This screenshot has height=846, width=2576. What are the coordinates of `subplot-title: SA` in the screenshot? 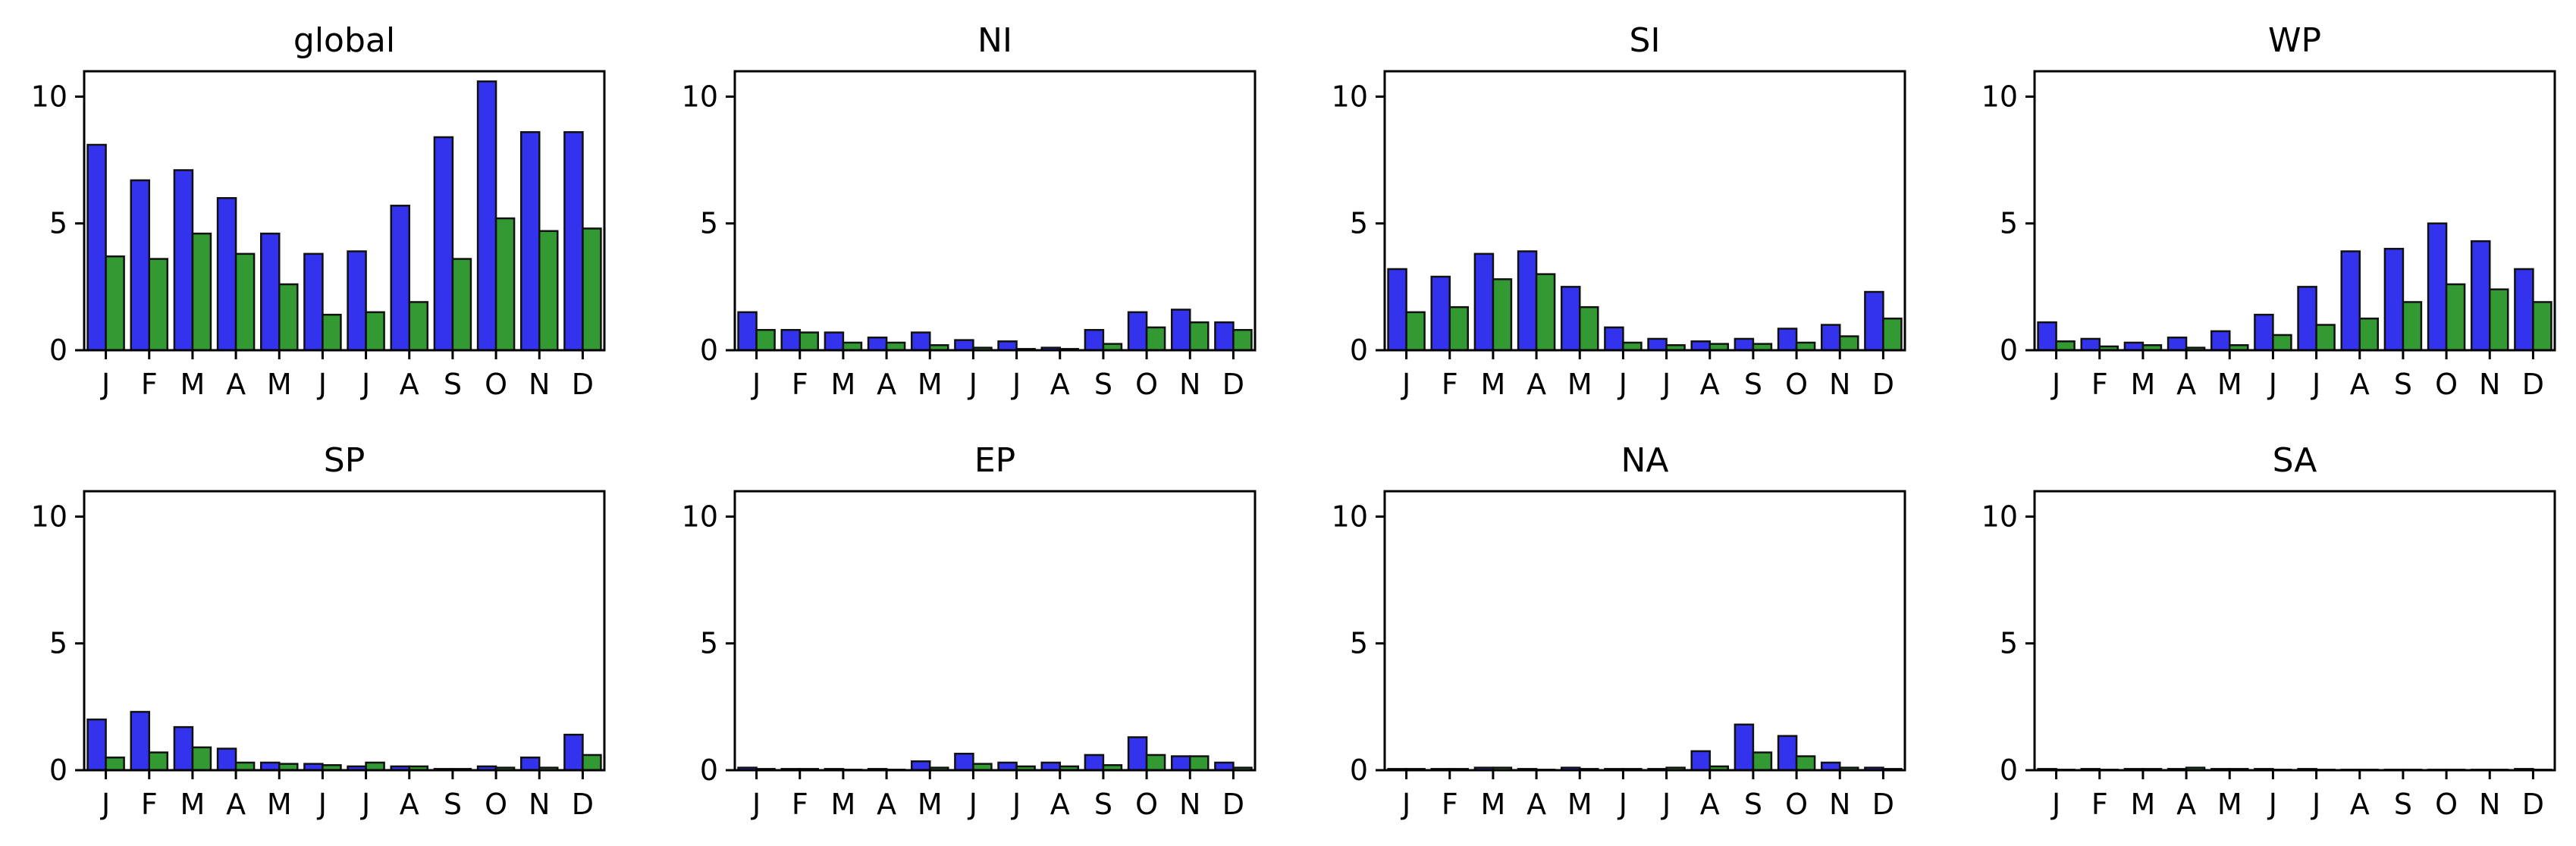 It's located at (2295, 460).